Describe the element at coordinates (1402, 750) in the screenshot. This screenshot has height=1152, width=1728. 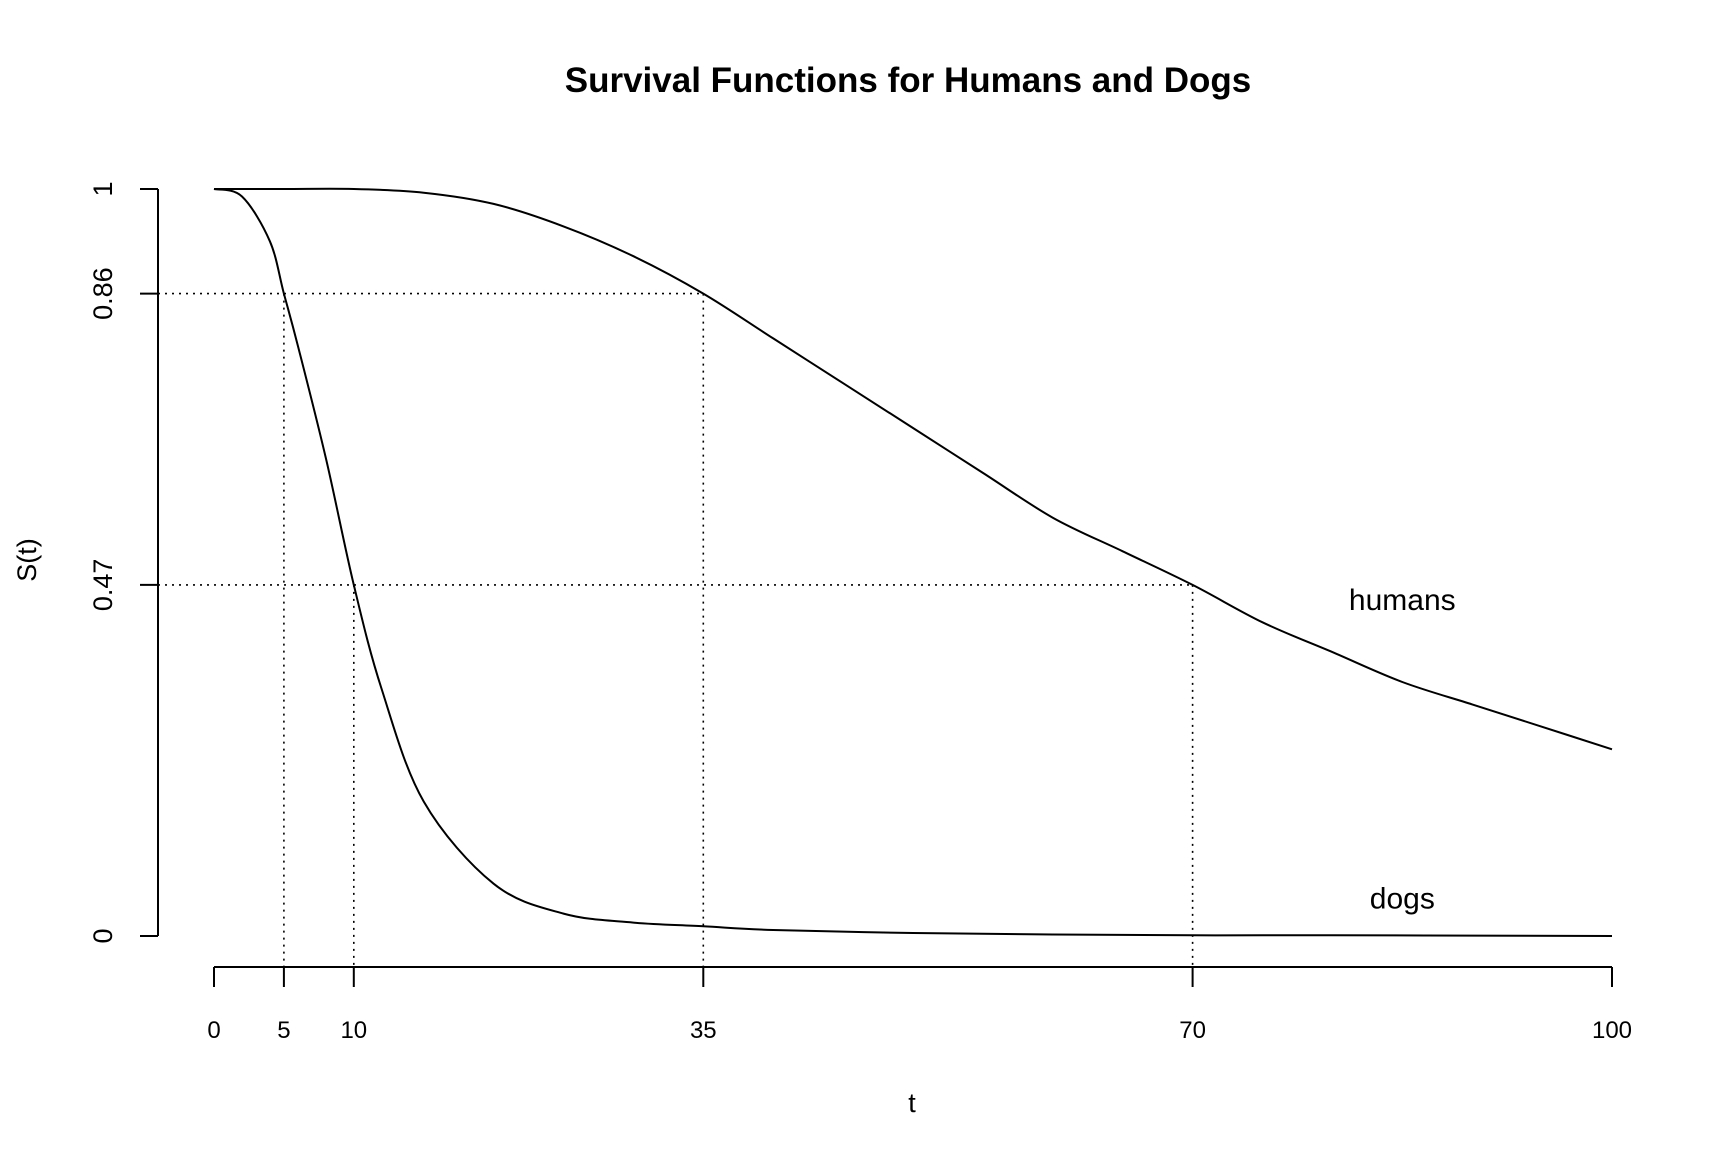
I see `series-labels: humans dogs` at that location.